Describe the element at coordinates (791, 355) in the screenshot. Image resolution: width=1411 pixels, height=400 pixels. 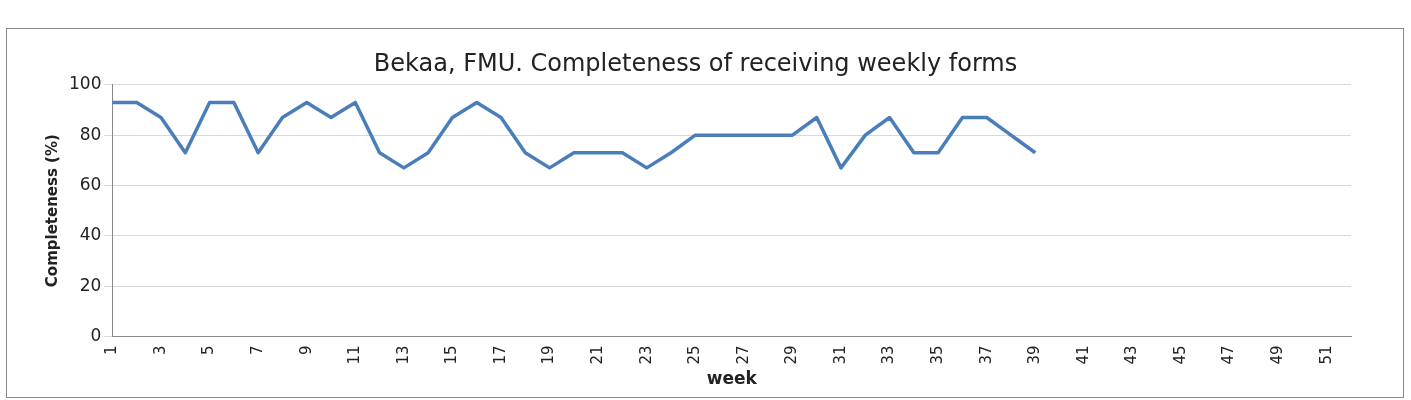
I see `x-tick-label: 29` at that location.